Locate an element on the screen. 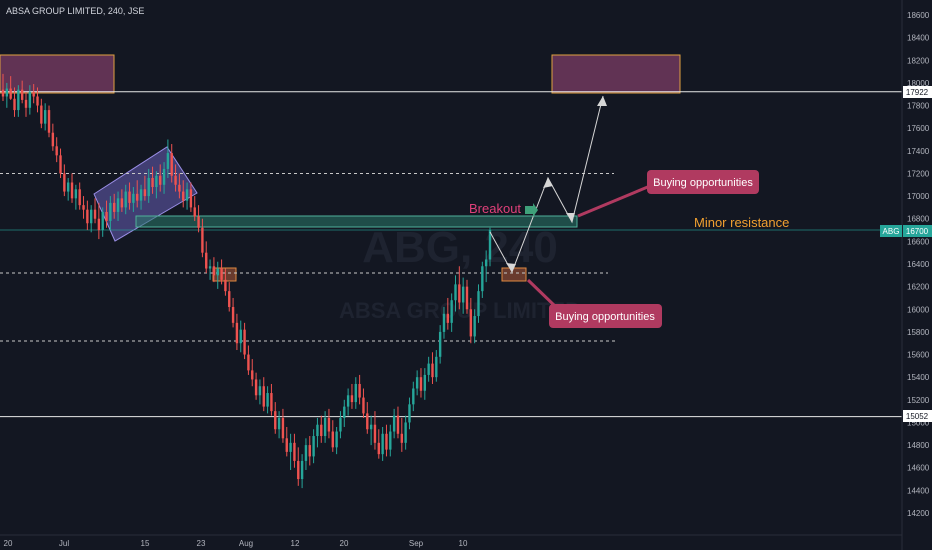  small-demand-box-right is located at coordinates (514, 274).